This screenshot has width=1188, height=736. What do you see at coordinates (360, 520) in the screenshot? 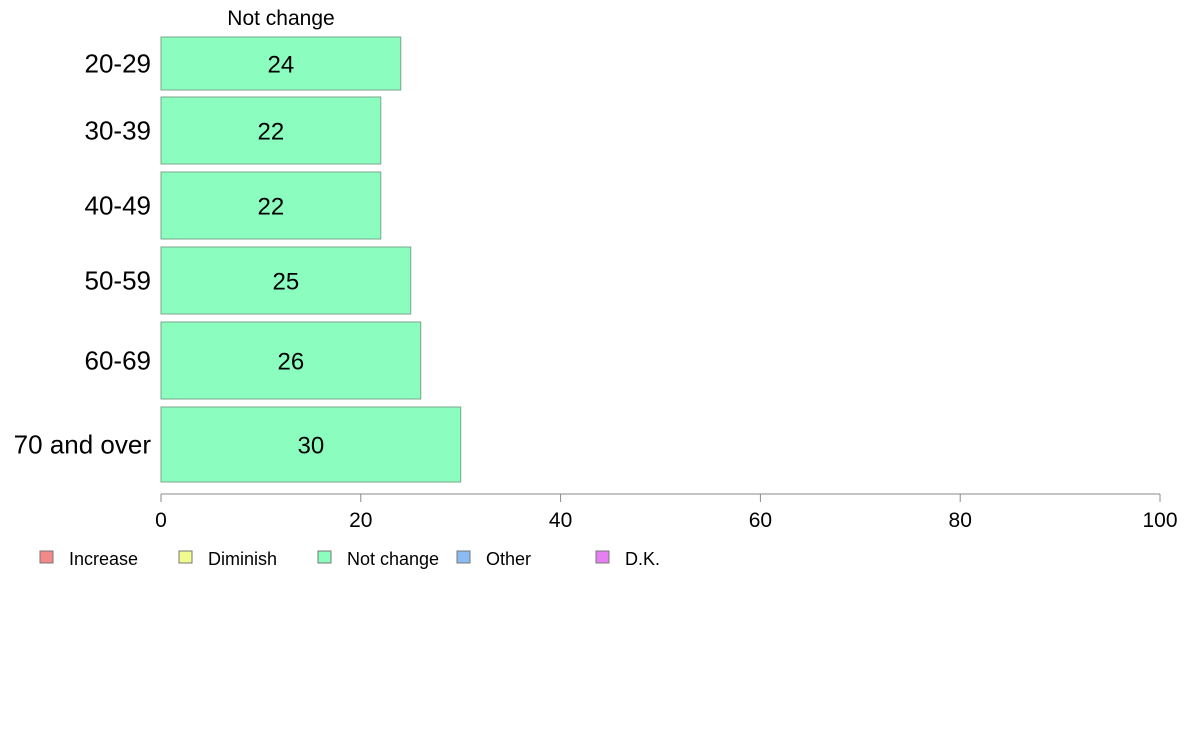
I see `x-tick-label: 20` at bounding box center [360, 520].